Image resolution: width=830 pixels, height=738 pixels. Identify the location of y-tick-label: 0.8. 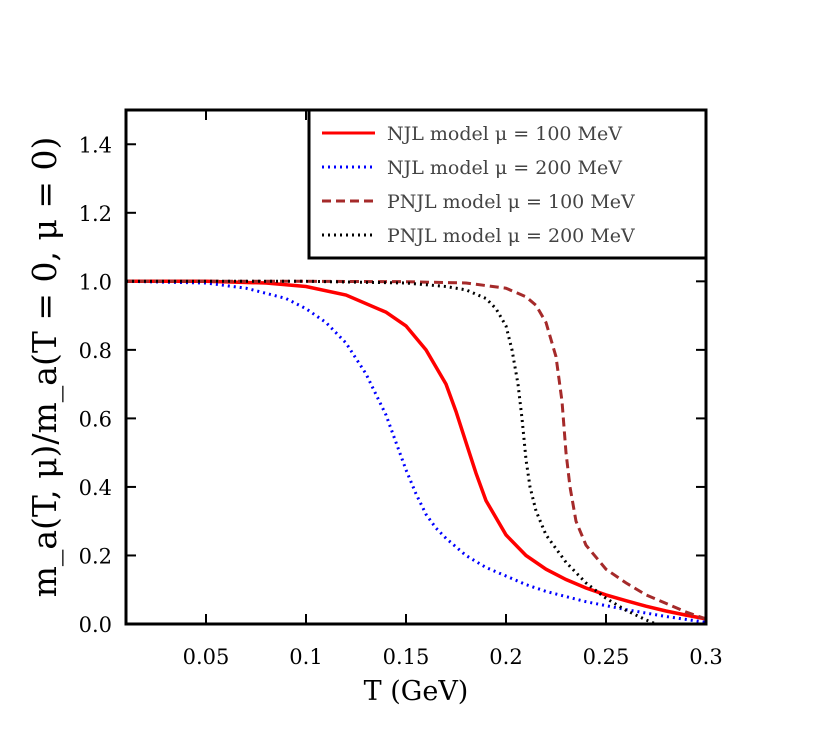
(95, 351).